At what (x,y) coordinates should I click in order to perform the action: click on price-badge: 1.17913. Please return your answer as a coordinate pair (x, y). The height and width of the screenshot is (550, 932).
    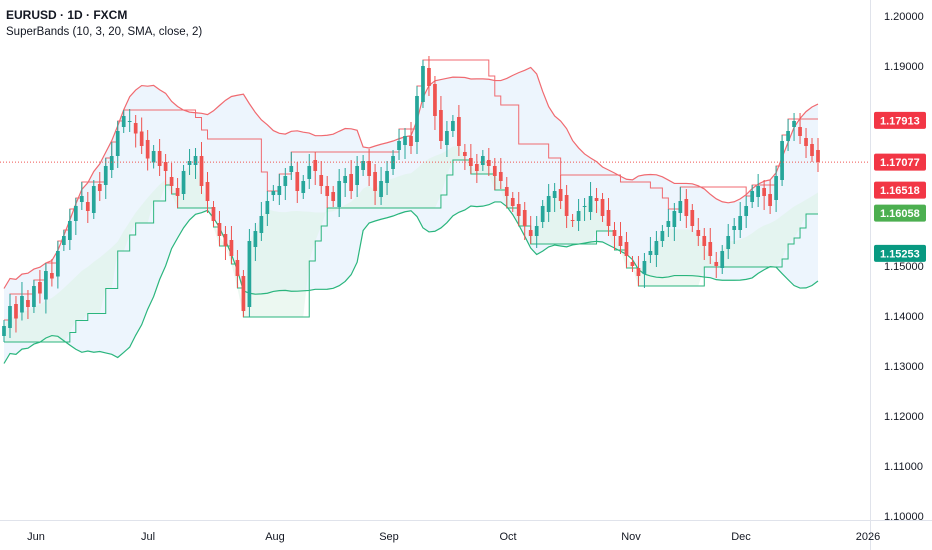
    Looking at the image, I should click on (900, 120).